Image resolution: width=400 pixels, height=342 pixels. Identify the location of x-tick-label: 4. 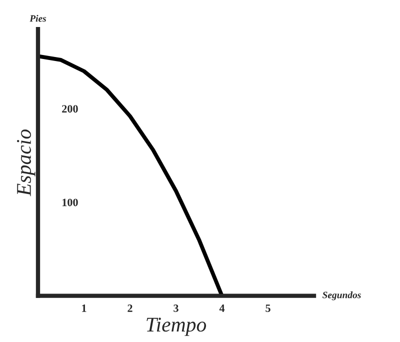
(222, 308).